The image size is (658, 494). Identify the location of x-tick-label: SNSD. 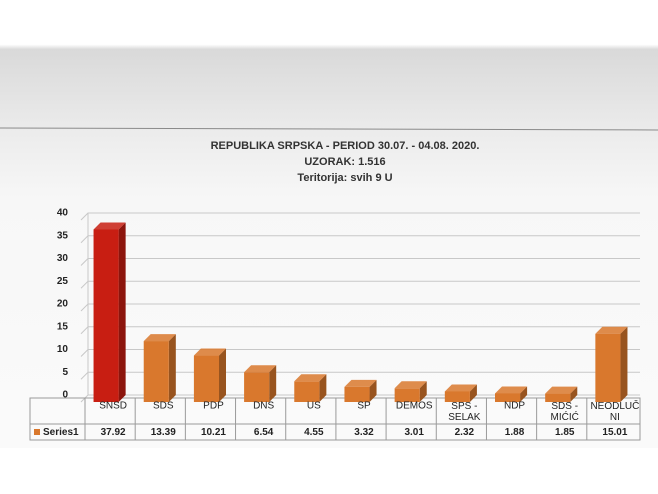
(113, 406).